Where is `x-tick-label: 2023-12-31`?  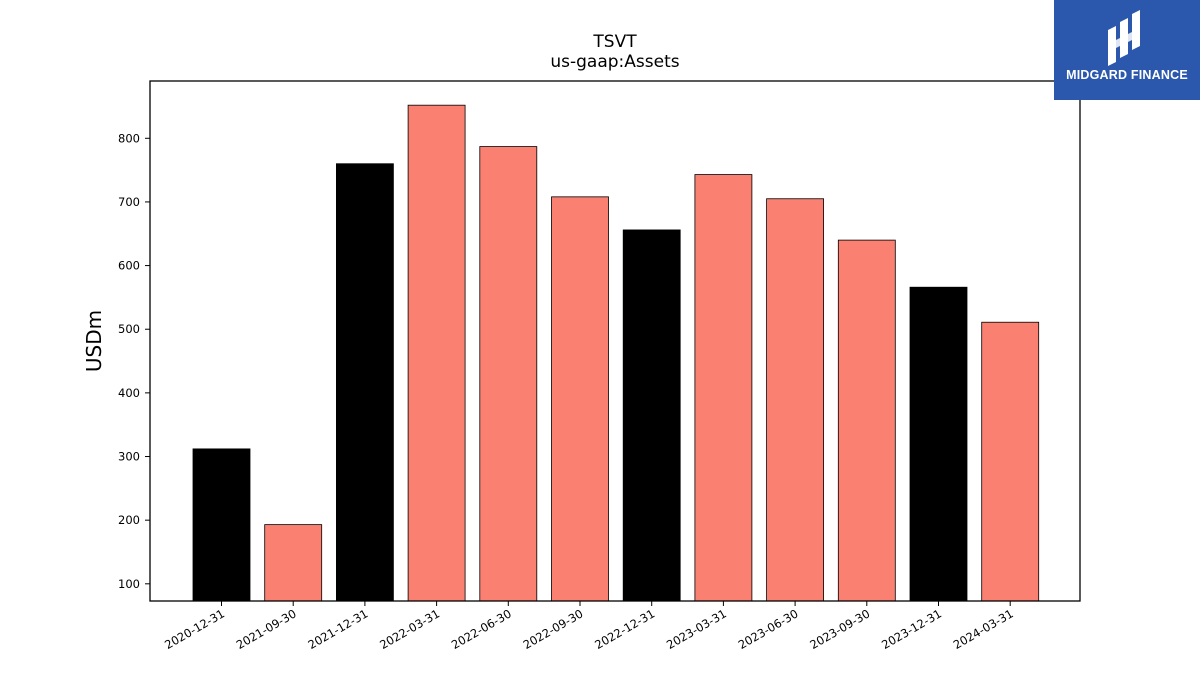
x-tick-label: 2023-12-31 is located at coordinates (911, 629).